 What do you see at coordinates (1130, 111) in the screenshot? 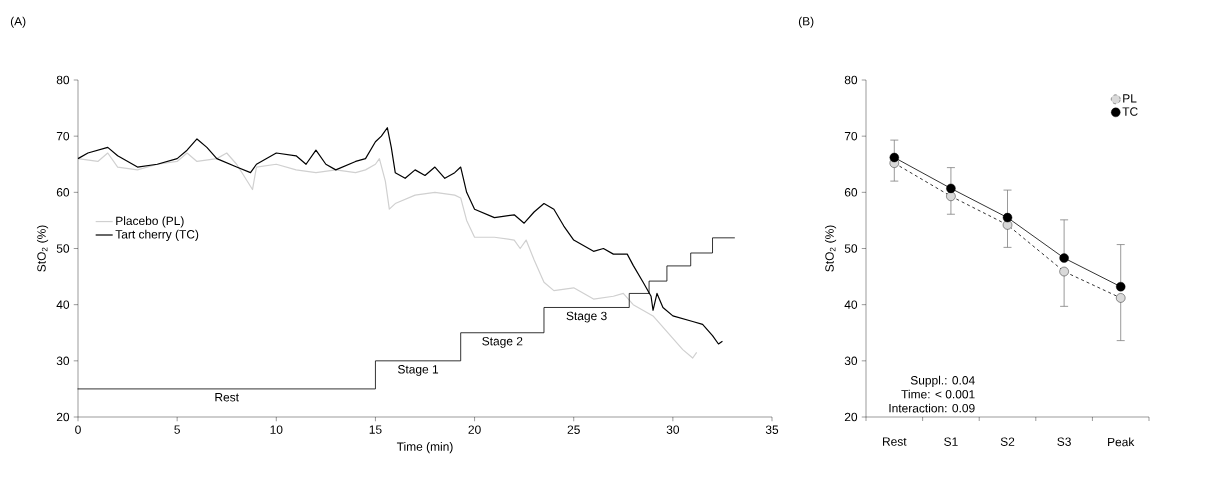
I see `legend-label: TC` at bounding box center [1130, 111].